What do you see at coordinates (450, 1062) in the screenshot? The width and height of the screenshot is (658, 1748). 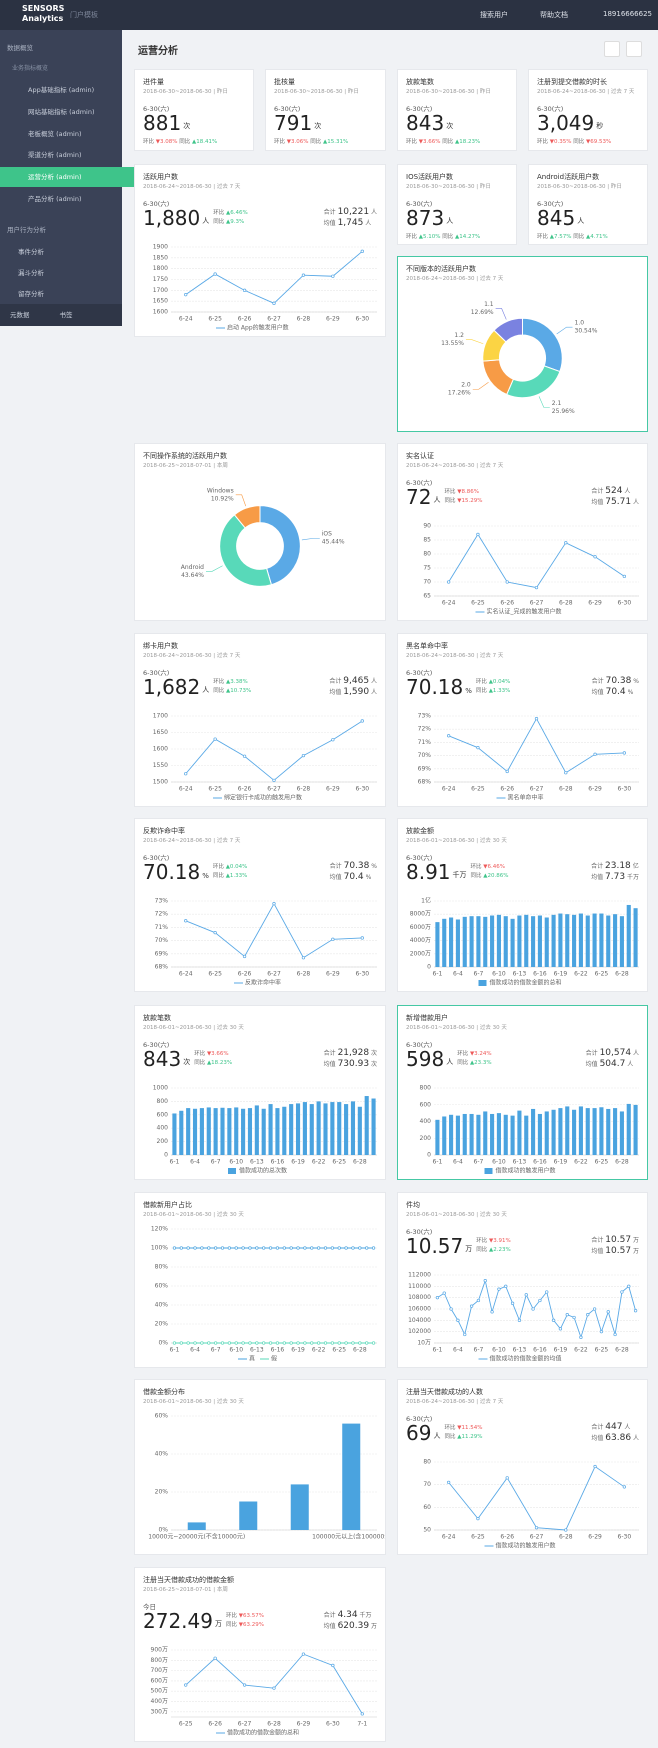 I see `kpi-unit: 人` at bounding box center [450, 1062].